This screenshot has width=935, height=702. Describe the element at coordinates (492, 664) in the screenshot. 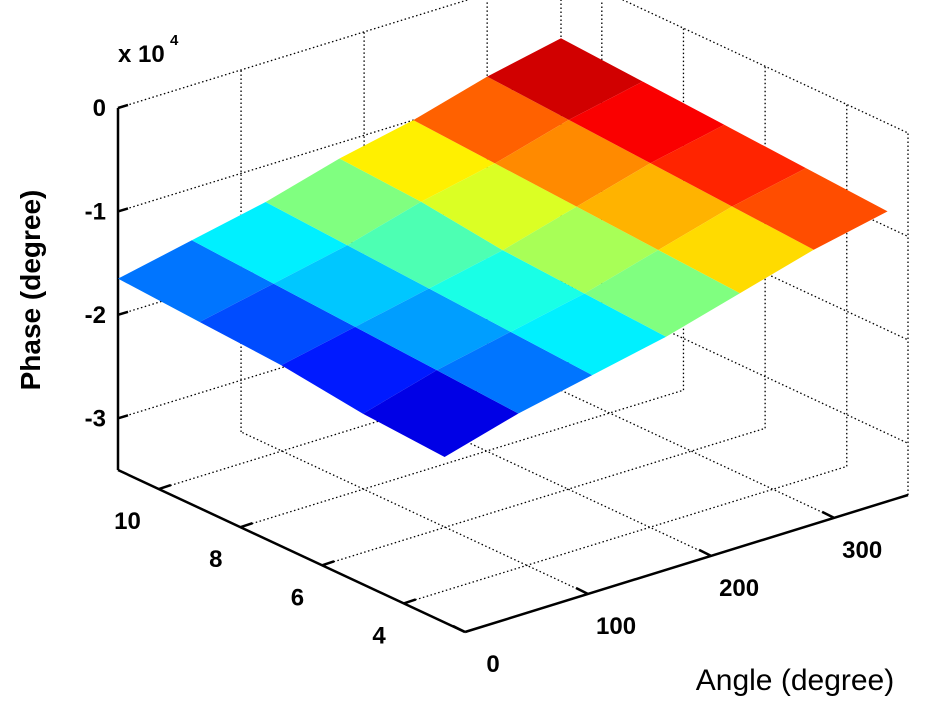

I see `x-tick-label: 0` at that location.